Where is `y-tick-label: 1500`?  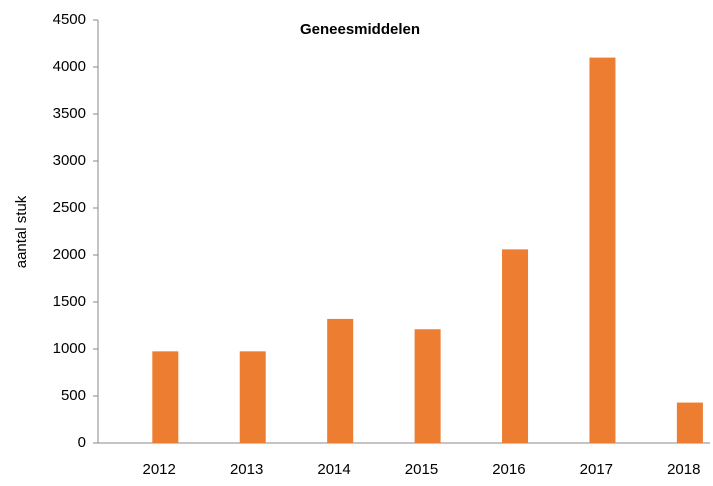
y-tick-label: 1500 is located at coordinates (69, 301).